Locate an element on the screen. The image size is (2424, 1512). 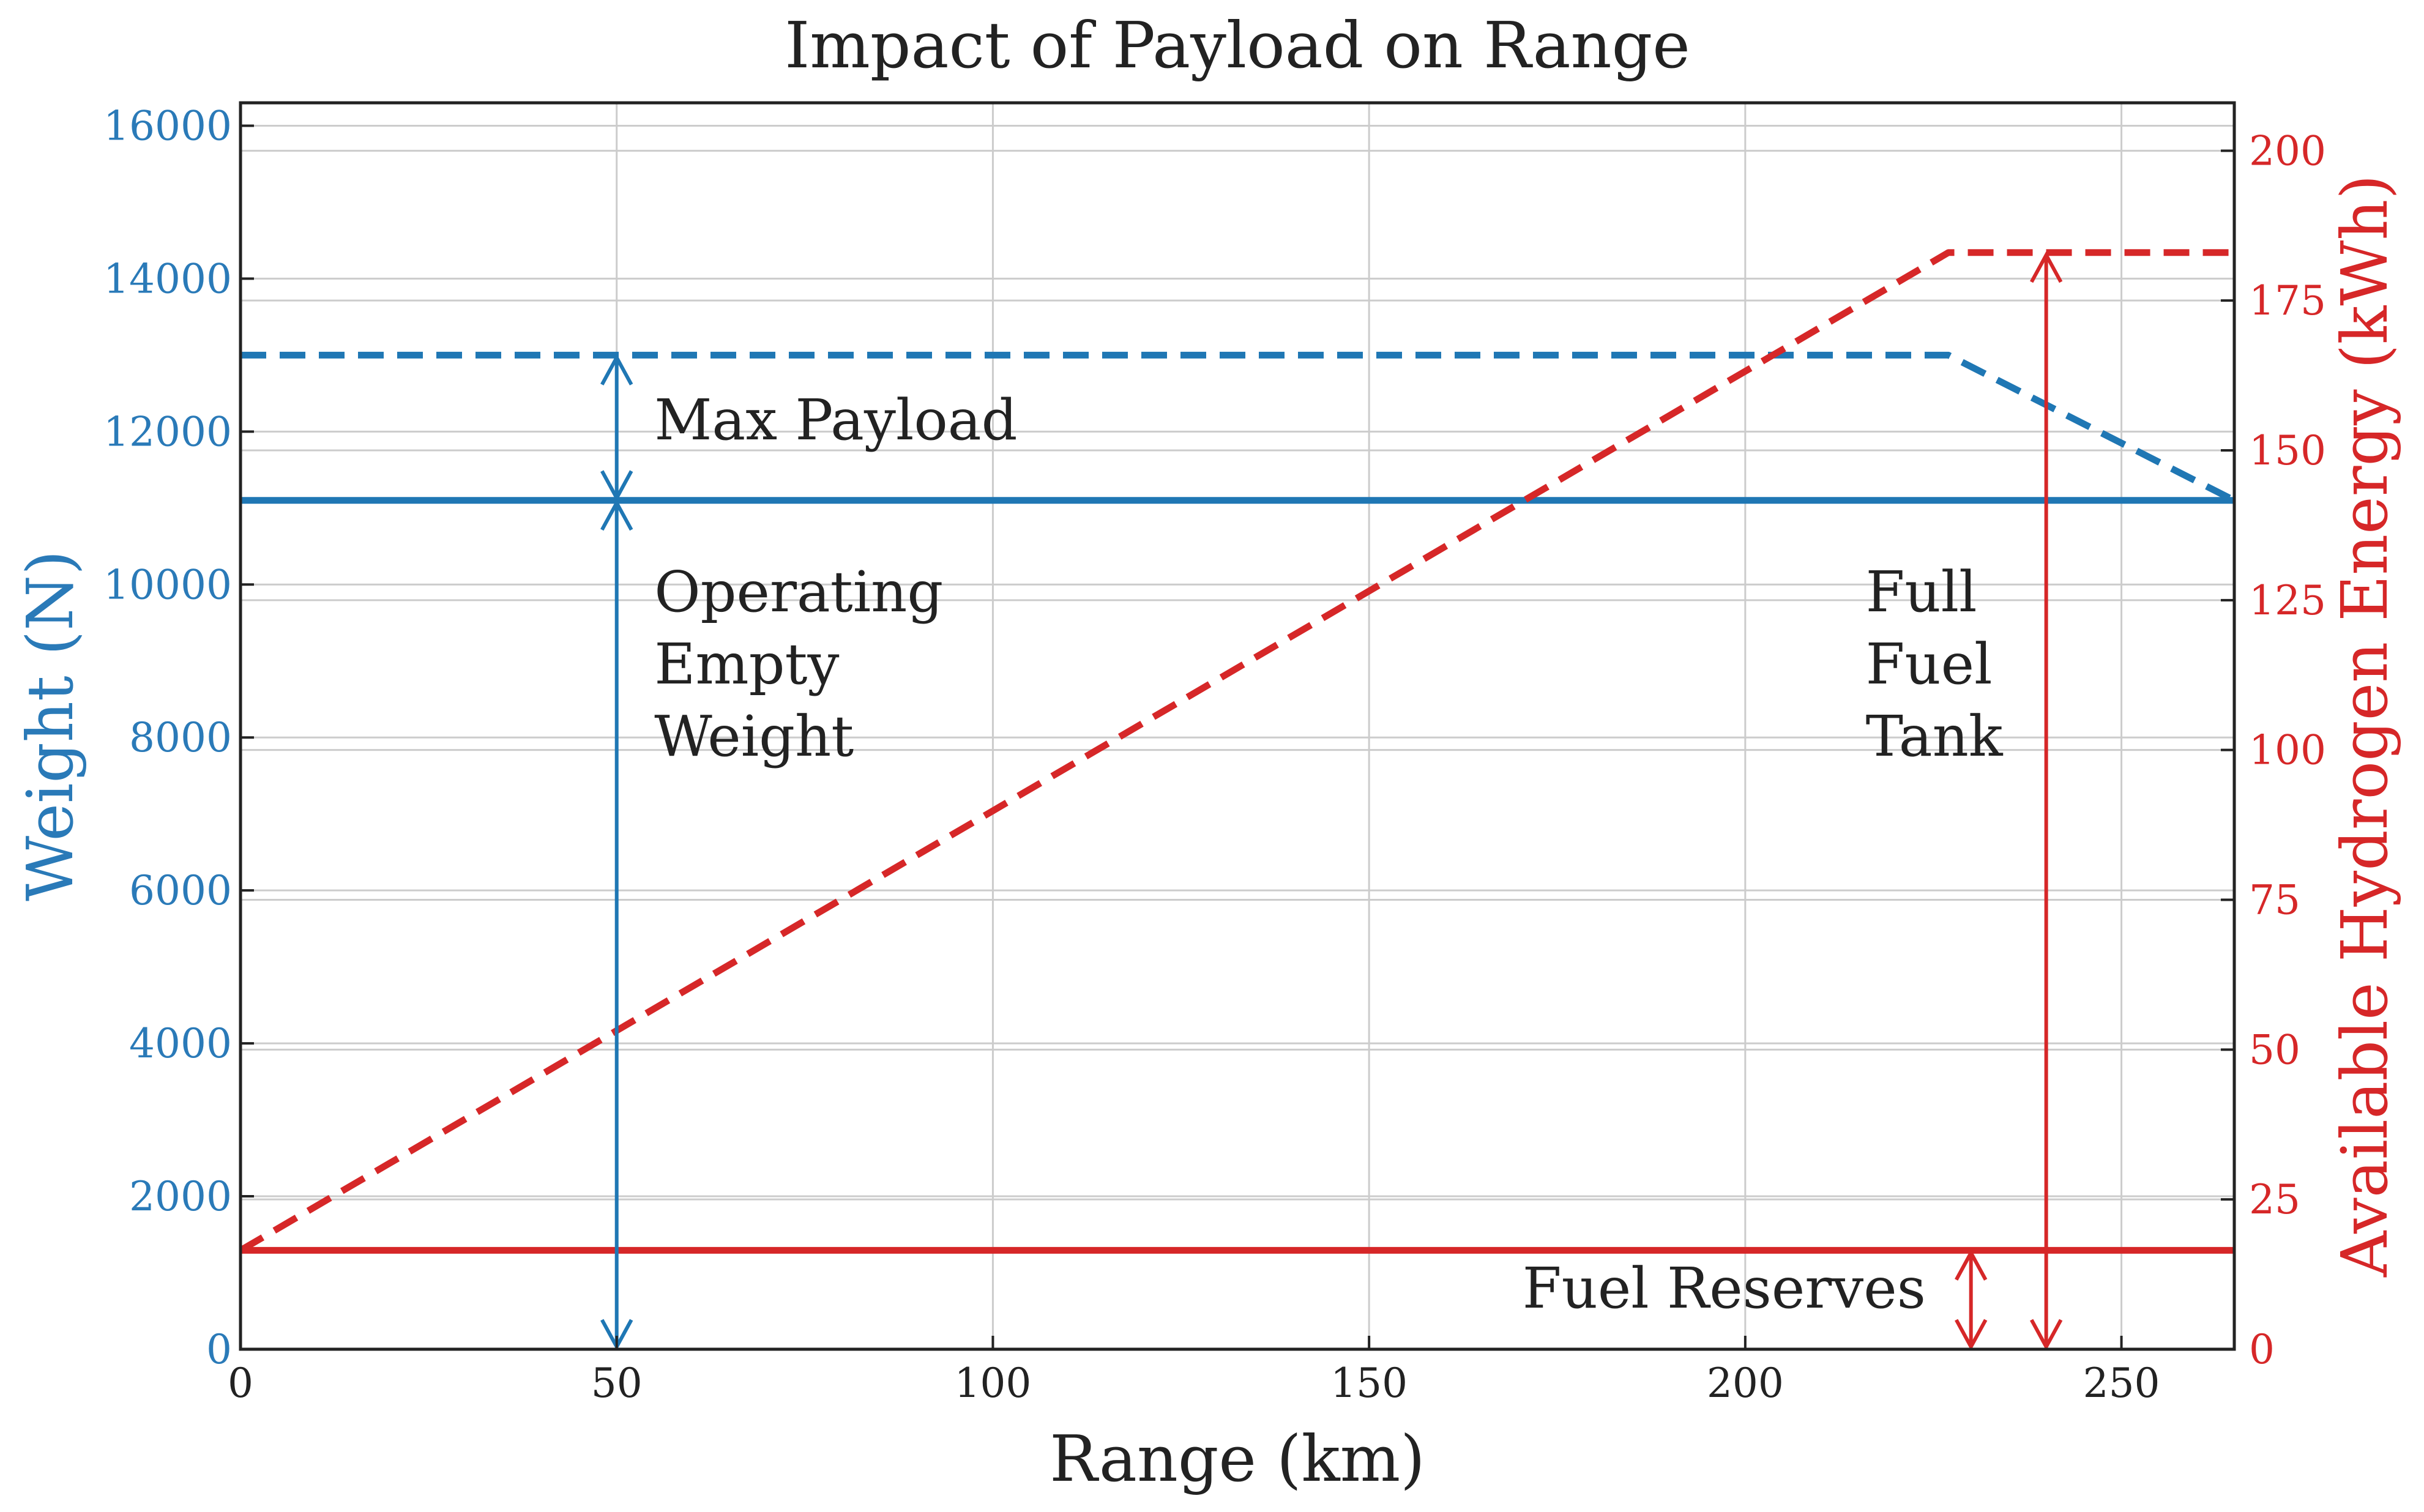
x-tick-label: 250 is located at coordinates (2121, 1383).